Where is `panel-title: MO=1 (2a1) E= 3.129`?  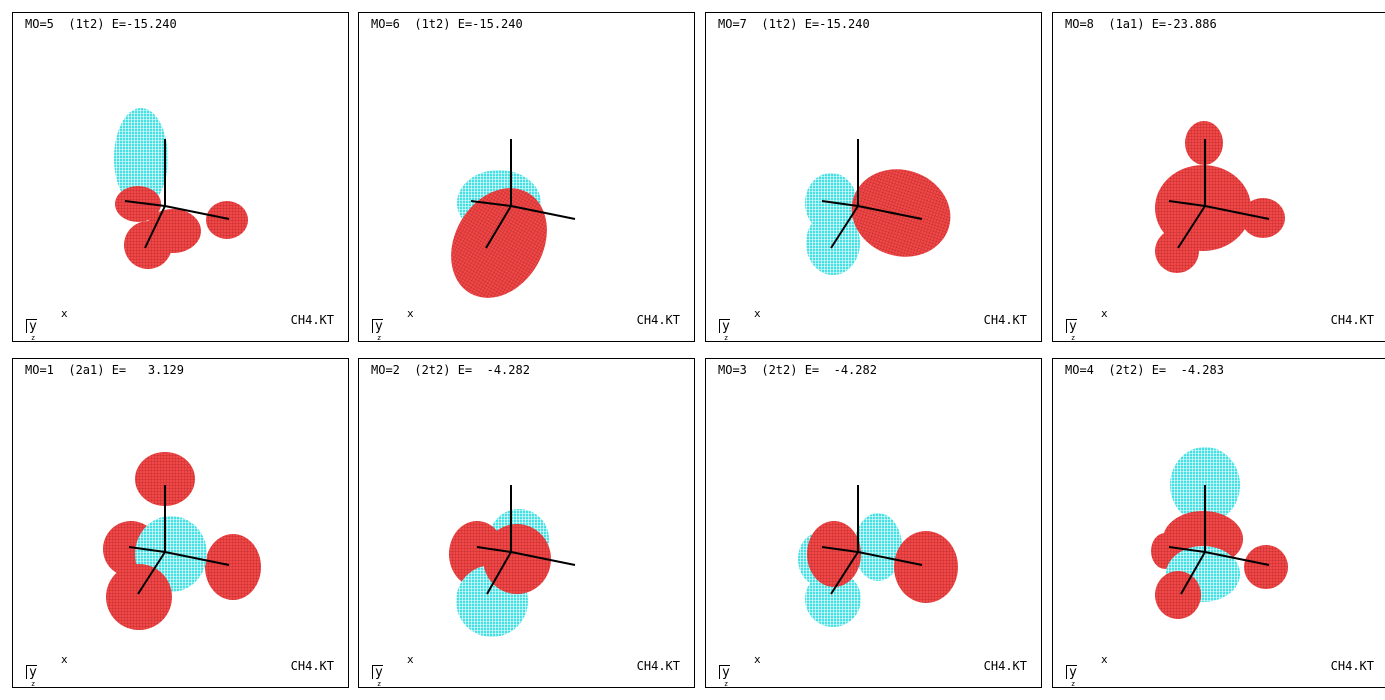 panel-title: MO=1 (2a1) E= 3.129 is located at coordinates (104, 370).